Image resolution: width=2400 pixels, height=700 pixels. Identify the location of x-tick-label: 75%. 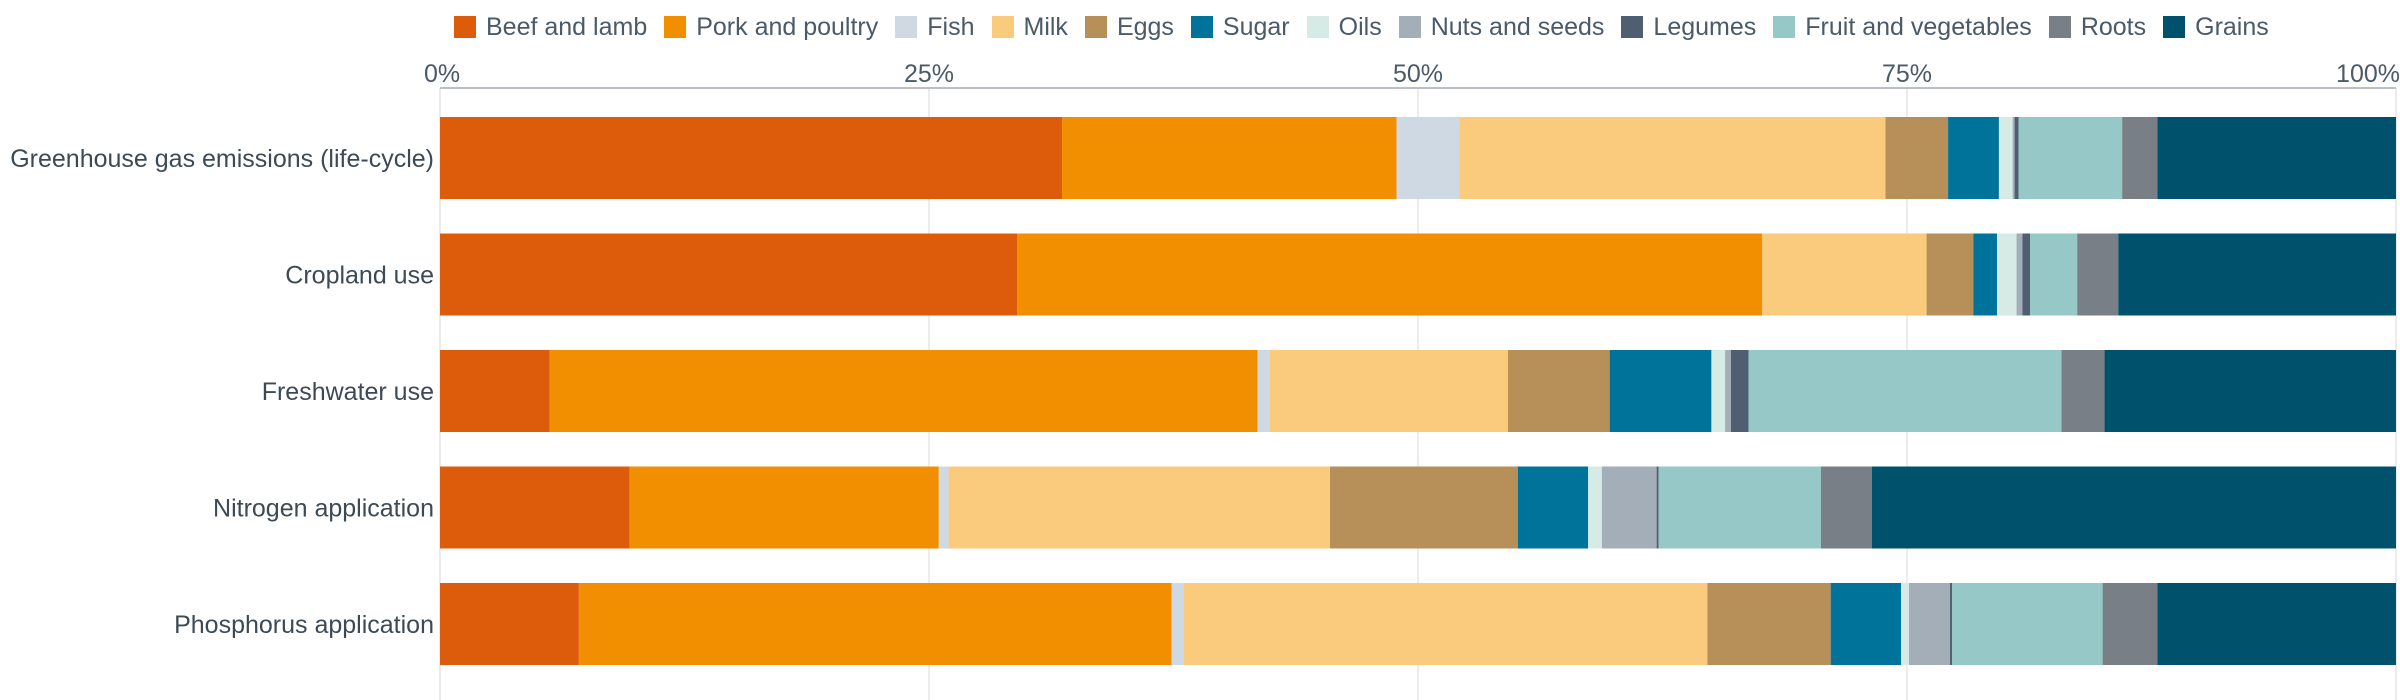
(1907, 74).